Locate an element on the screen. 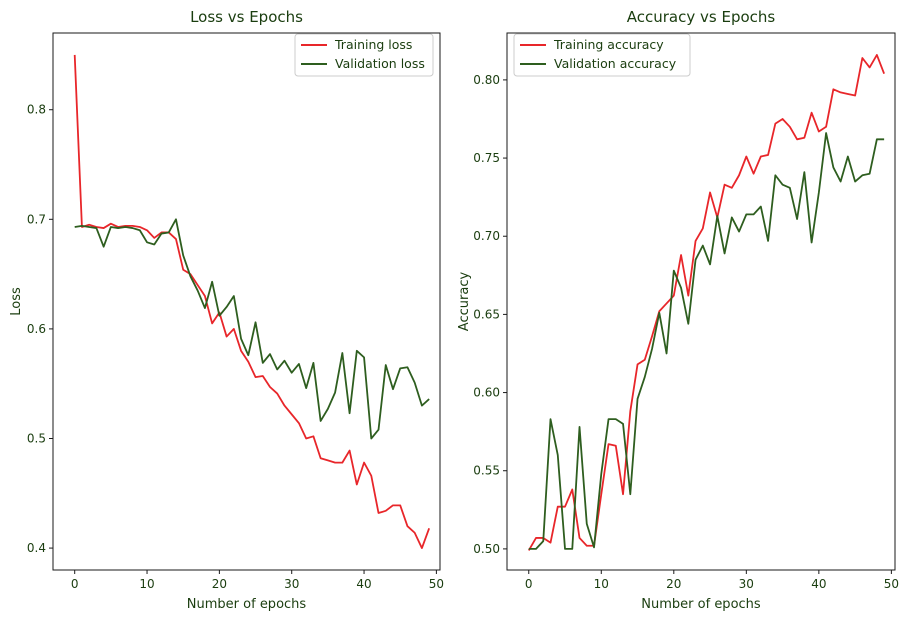 This screenshot has width=912, height=625. y-tick-label: 0.7 is located at coordinates (36, 219).